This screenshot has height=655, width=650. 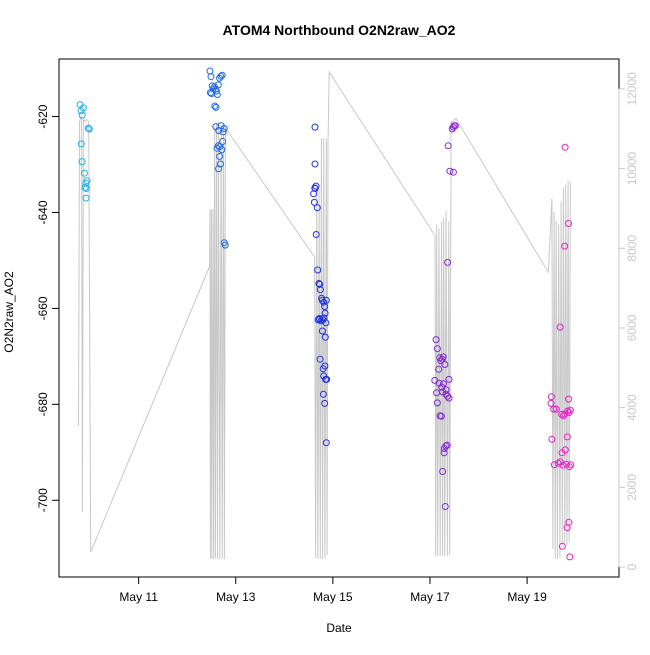 I want to click on x-tick-label: May 17, so click(x=430, y=597).